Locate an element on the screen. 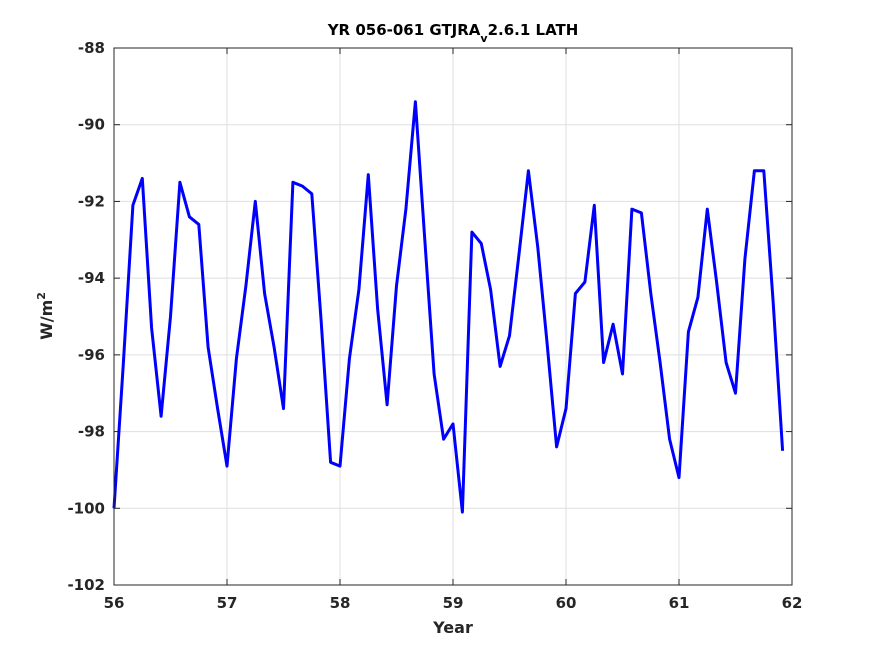  y-tick-label: -98 is located at coordinates (91, 432).